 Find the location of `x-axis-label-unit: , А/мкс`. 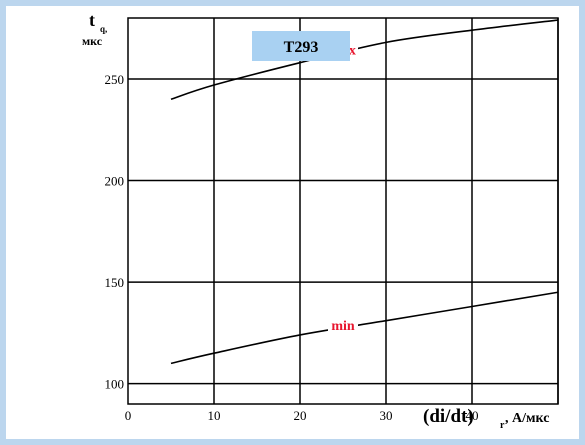

x-axis-label-unit: , А/мкс is located at coordinates (527, 418).